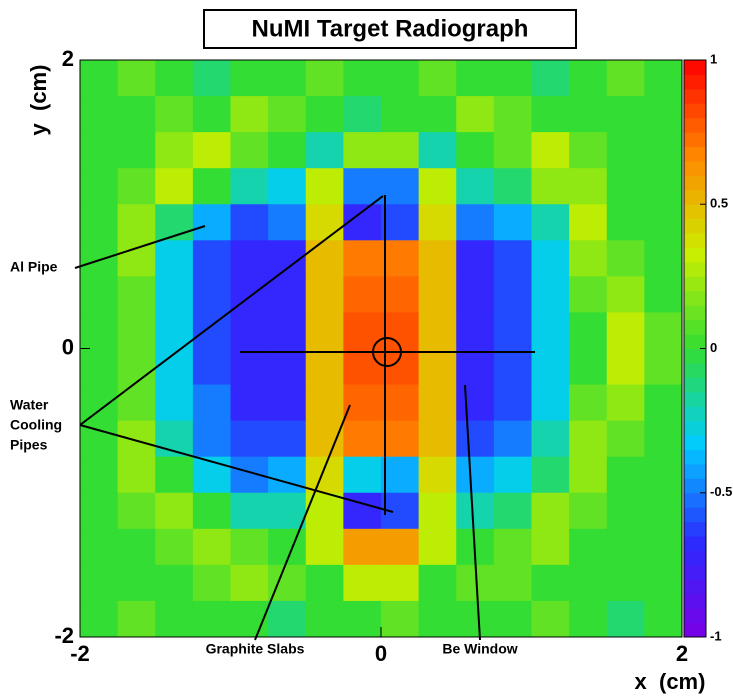  What do you see at coordinates (381, 653) in the screenshot?
I see `x-tick-label: 0` at bounding box center [381, 653].